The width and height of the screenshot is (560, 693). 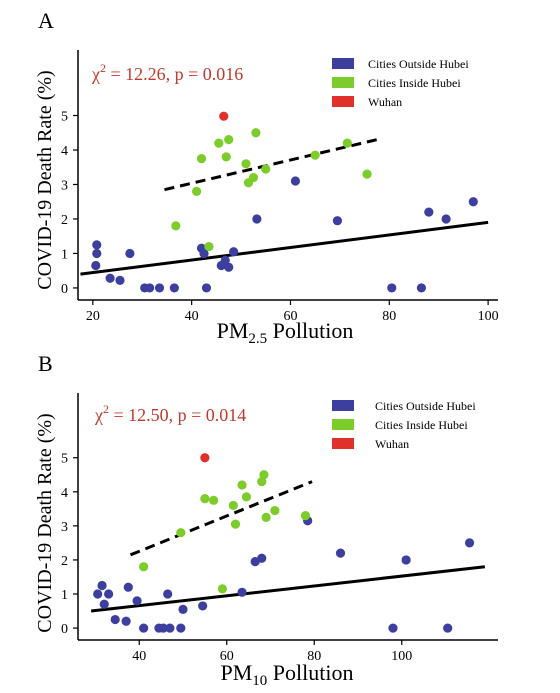 I want to click on y-tick-label-b: 3, so click(x=64, y=527).